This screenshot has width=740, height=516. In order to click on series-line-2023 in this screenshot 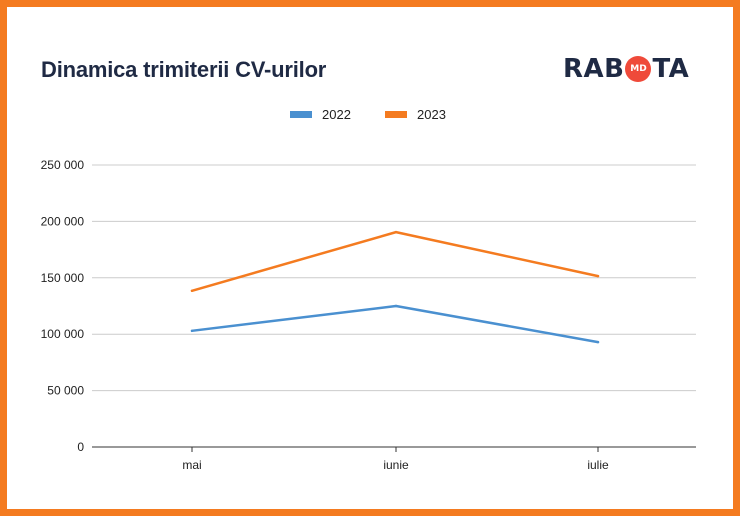, I will do `click(395, 261)`.